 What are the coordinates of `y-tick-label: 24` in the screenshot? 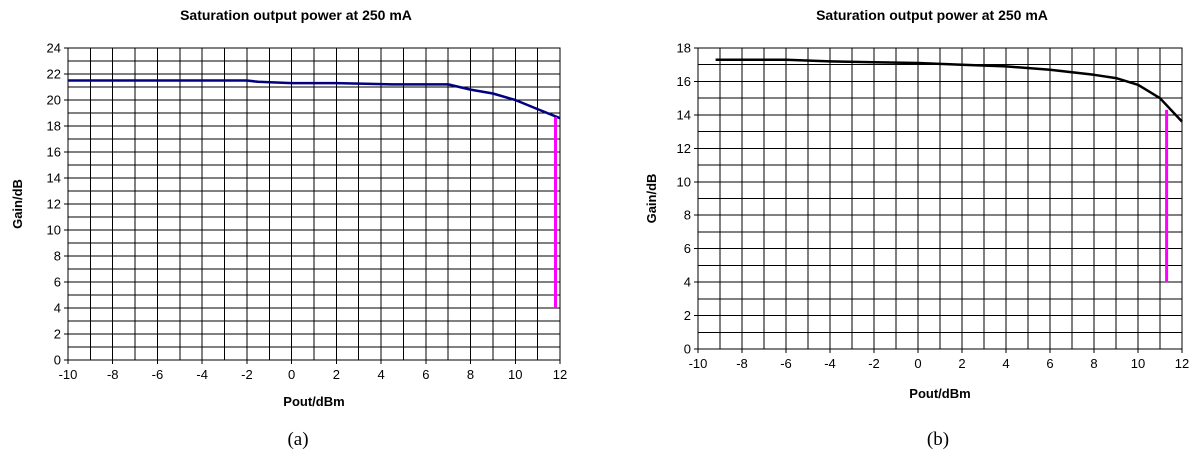 It's located at (54, 48).